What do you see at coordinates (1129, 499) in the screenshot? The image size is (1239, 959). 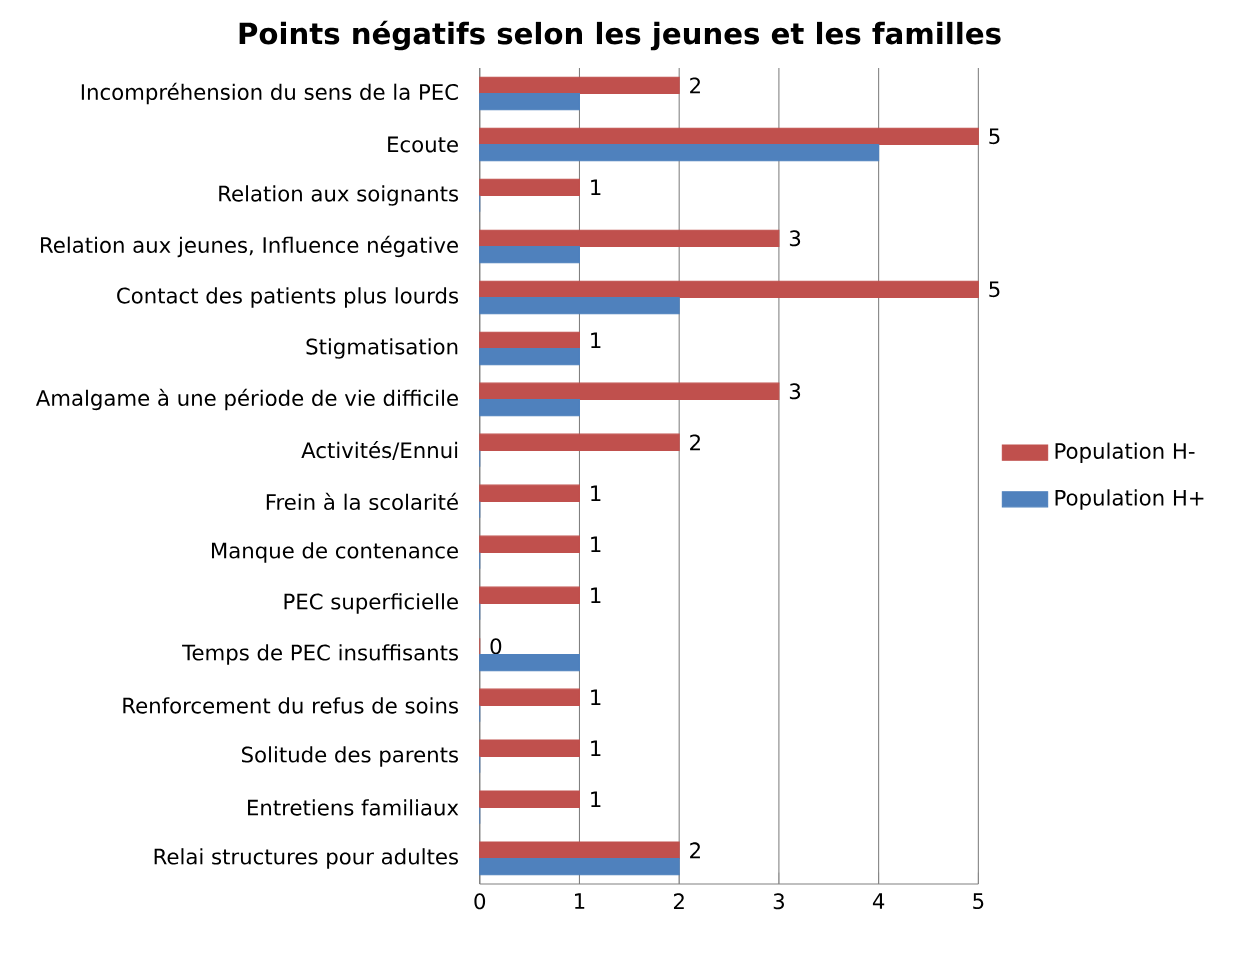 I see `legend-label: Population H+` at bounding box center [1129, 499].